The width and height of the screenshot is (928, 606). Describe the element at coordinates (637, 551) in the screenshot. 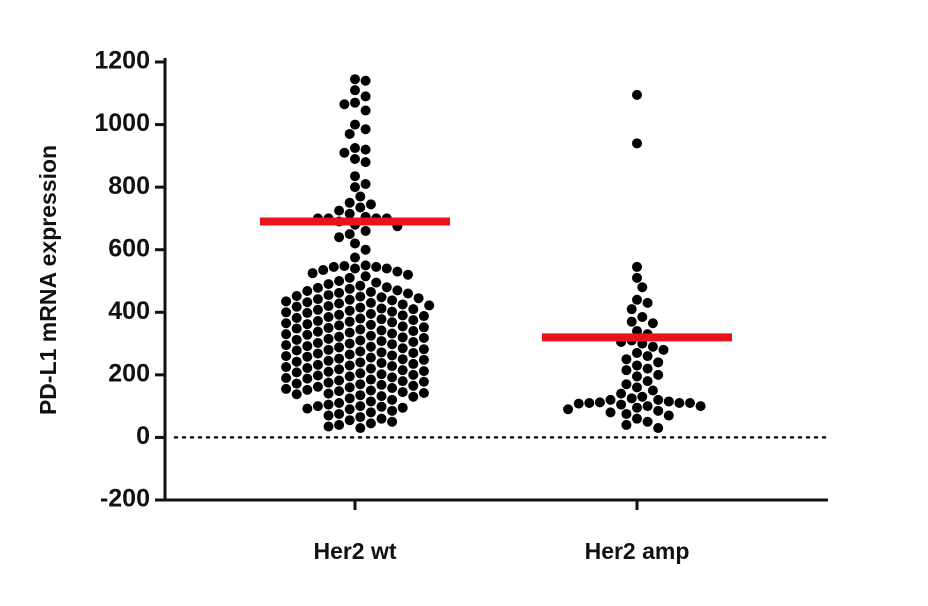

I see `x-tick-label: Her2 amp` at that location.